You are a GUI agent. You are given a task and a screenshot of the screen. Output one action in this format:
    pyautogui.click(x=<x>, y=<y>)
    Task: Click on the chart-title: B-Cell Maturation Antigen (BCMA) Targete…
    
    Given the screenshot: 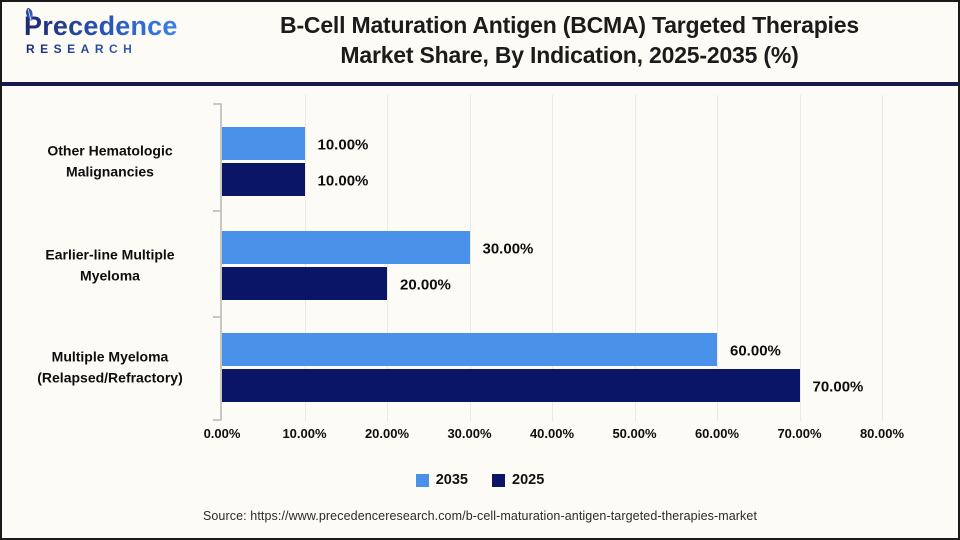 What is the action you would take?
    pyautogui.click(x=569, y=41)
    